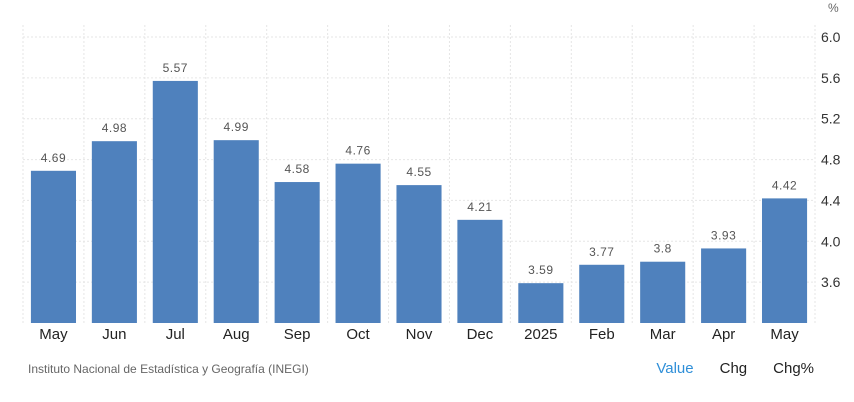 The image size is (854, 402). What do you see at coordinates (831, 160) in the screenshot?
I see `y-tick-label: 4.8` at bounding box center [831, 160].